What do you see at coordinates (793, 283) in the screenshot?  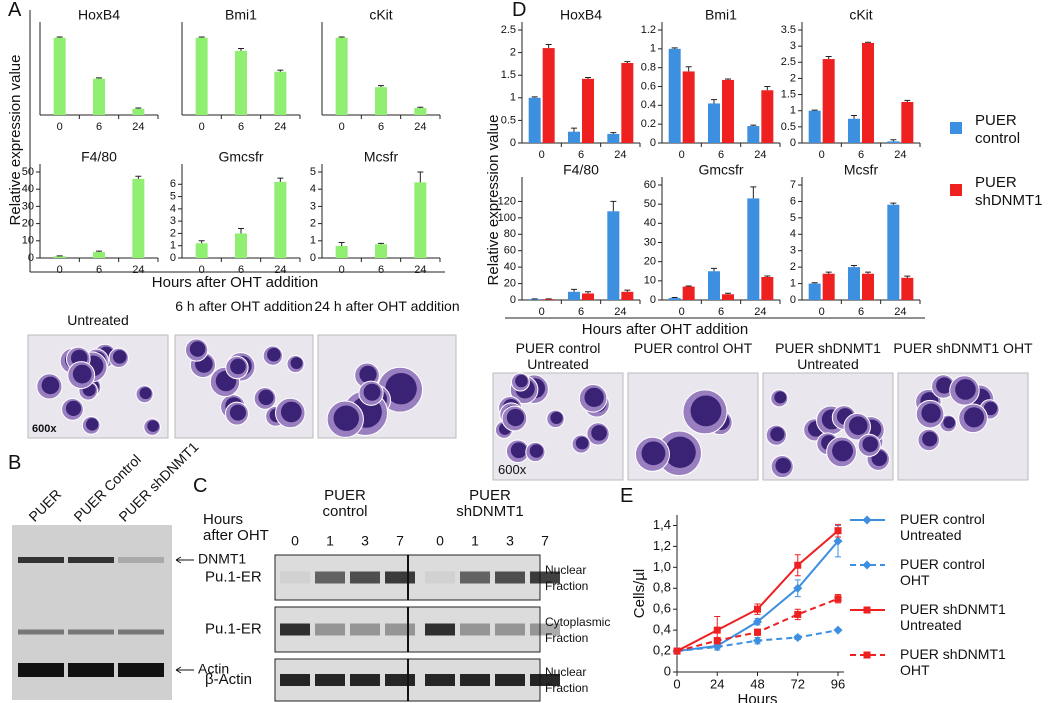 I see `y-tick-label: 1` at bounding box center [793, 283].